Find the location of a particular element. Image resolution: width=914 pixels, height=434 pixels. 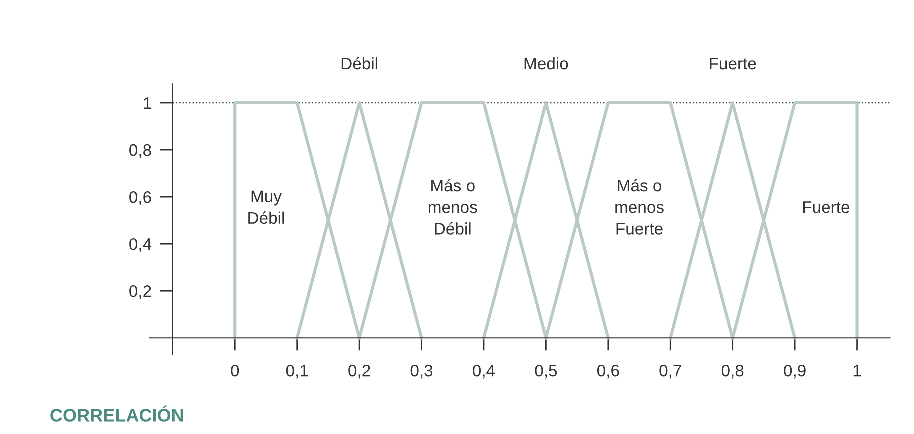

text: Fuerte is located at coordinates (733, 64).